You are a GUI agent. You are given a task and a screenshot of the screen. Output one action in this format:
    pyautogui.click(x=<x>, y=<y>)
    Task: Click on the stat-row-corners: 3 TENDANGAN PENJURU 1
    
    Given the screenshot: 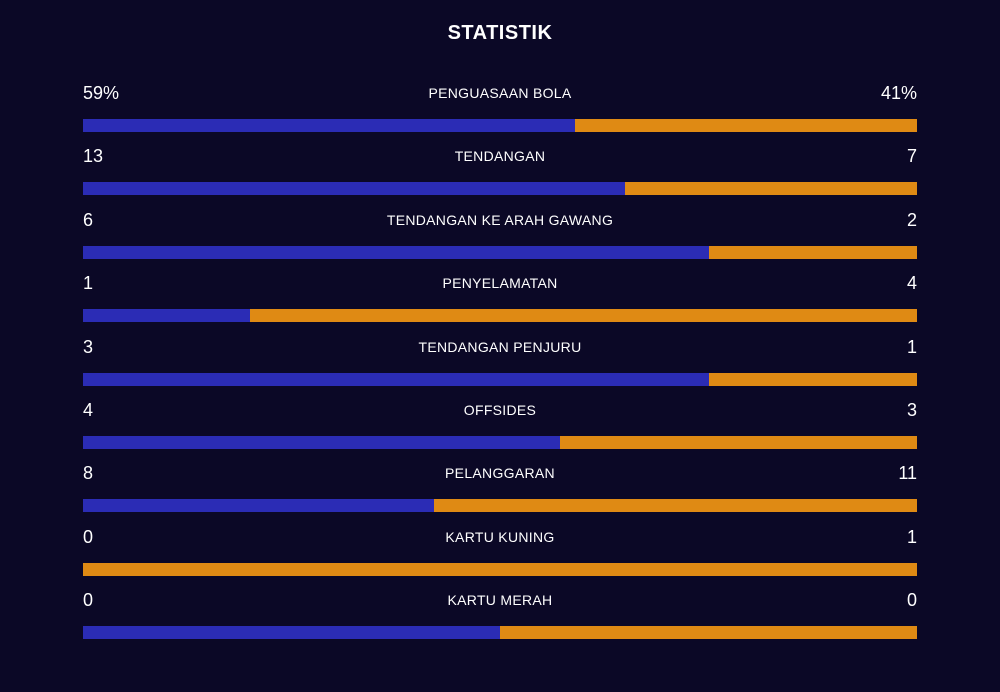 What is the action you would take?
    pyautogui.click(x=500, y=366)
    